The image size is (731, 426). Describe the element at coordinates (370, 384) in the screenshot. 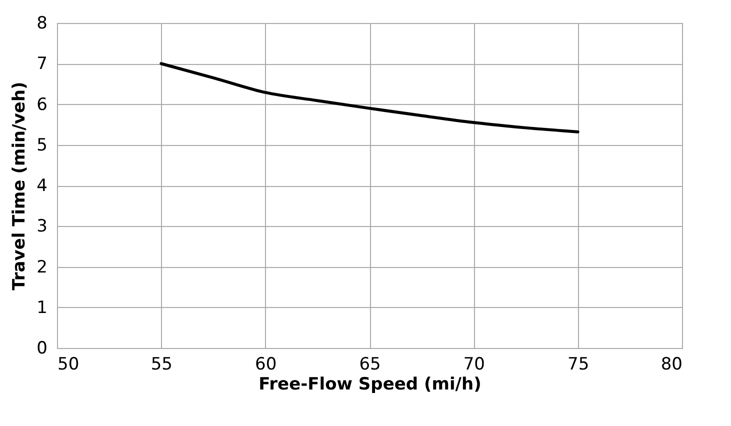

I see `x-axis-title: Free-Flow Speed (mi/h)` at that location.